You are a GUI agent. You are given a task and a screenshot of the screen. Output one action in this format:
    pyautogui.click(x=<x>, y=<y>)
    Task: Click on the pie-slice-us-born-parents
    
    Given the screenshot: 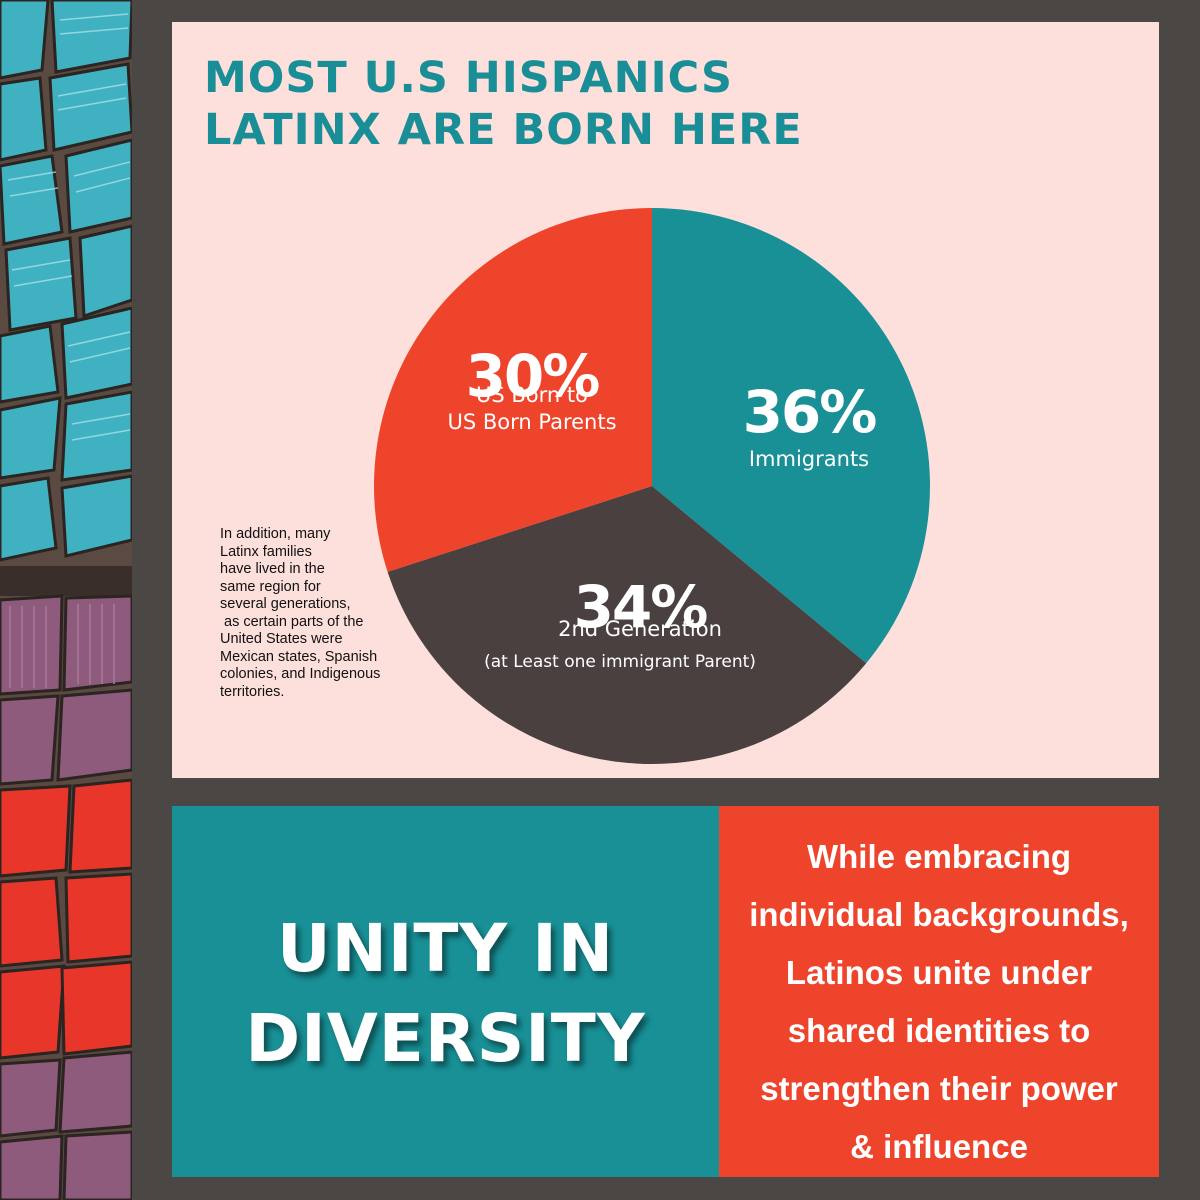 What is the action you would take?
    pyautogui.click(x=513, y=390)
    